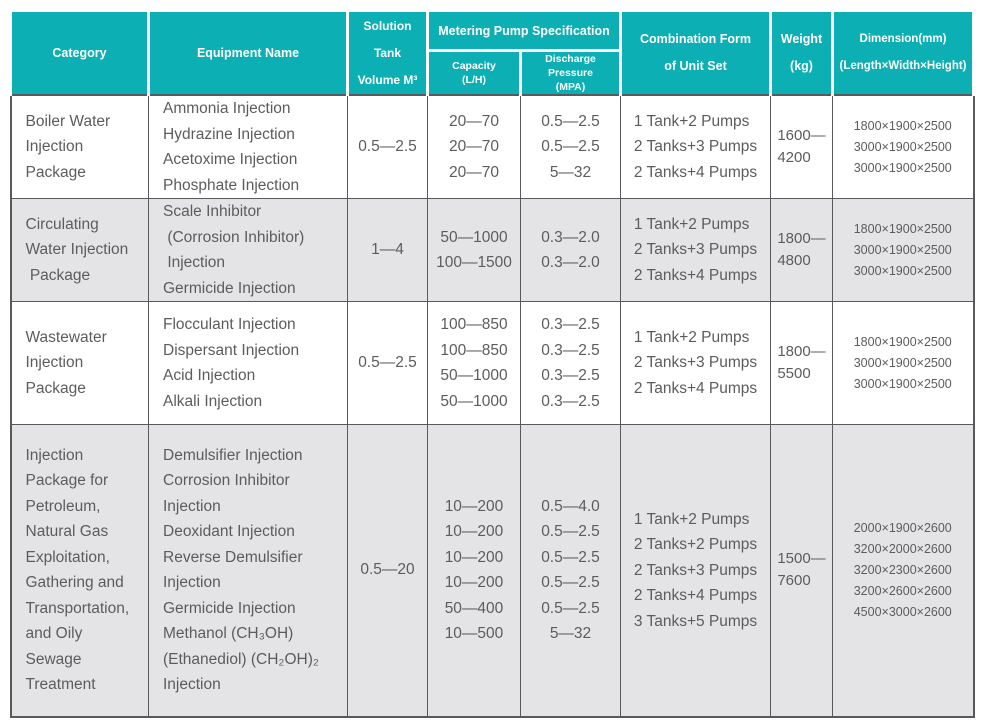  Describe the element at coordinates (474, 250) in the screenshot. I see `cell-capacity: 50—1000 100—1500` at that location.